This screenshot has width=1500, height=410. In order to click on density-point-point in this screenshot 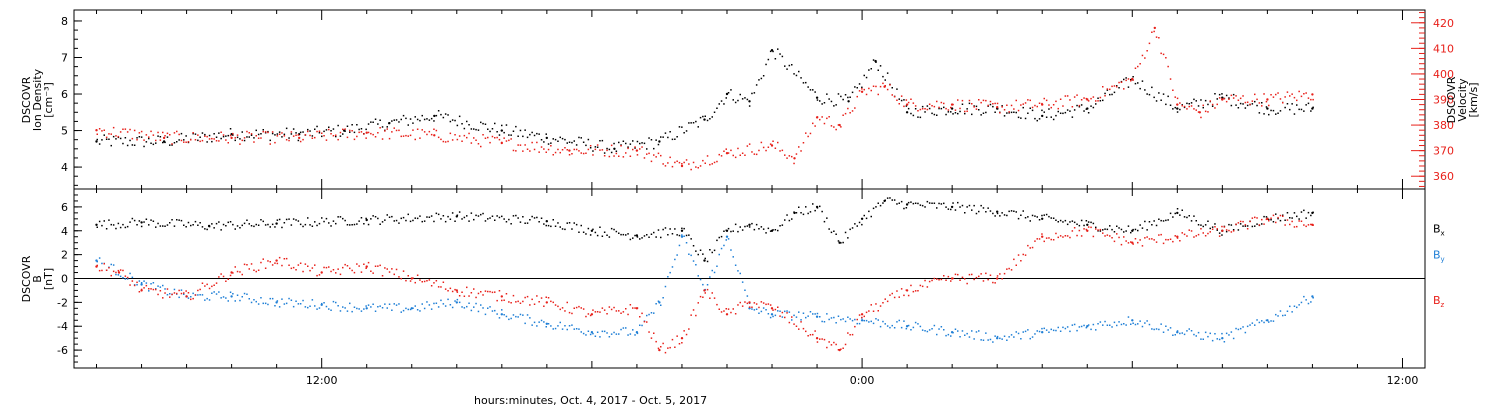, I will do `click(848, 101)`.